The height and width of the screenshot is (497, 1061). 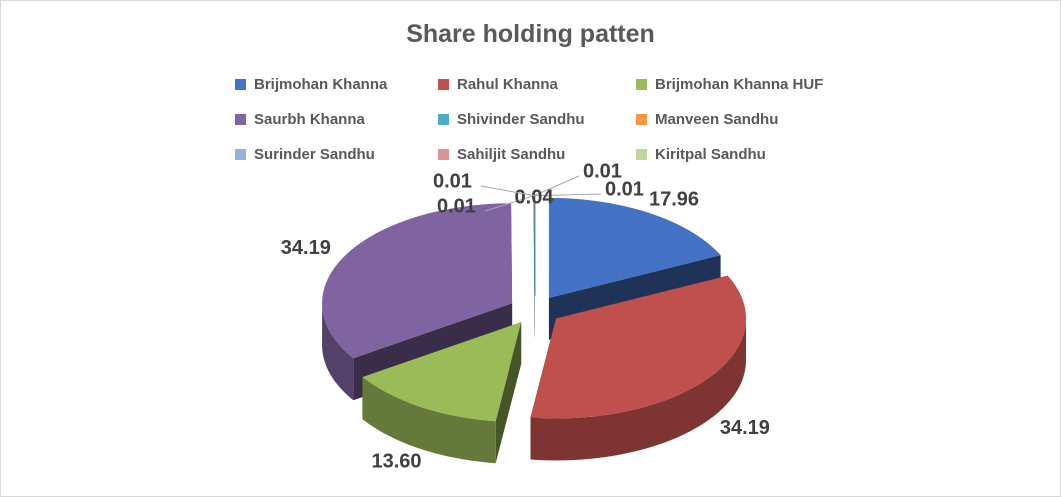 What do you see at coordinates (674, 199) in the screenshot?
I see `data-label: 17.96` at bounding box center [674, 199].